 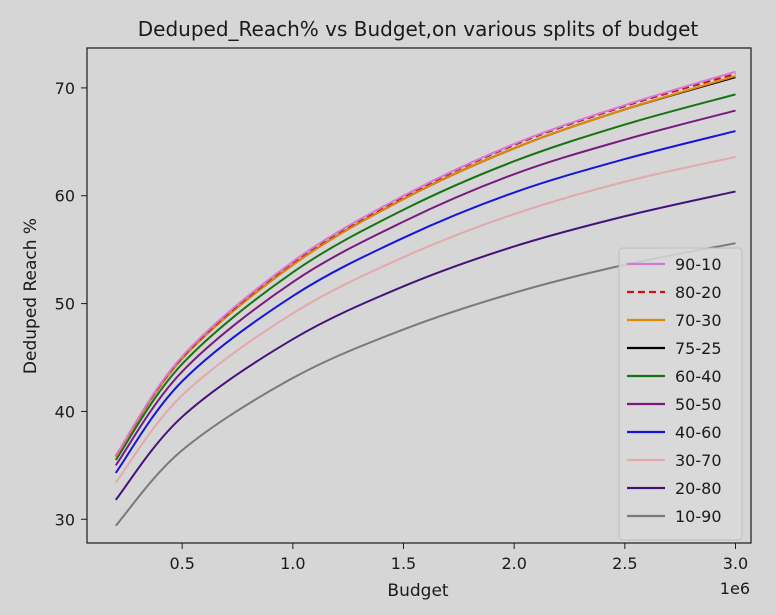 I want to click on legend-label-50-50: 50-50, so click(x=698, y=404).